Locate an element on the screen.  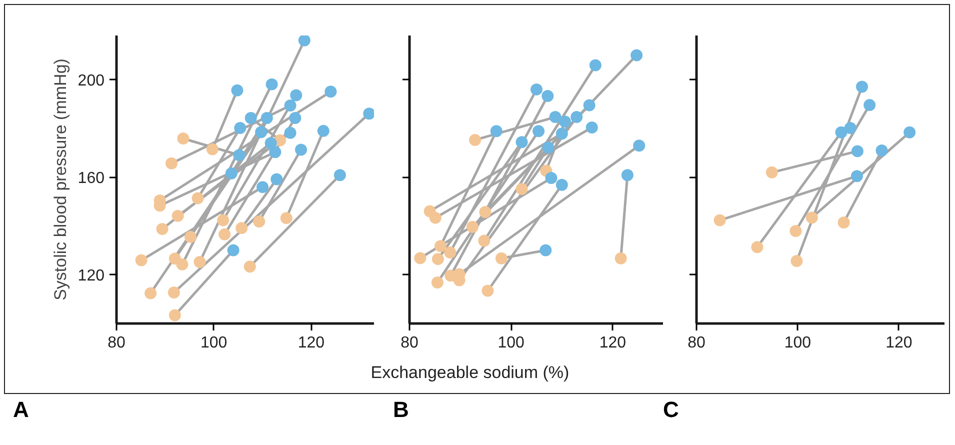
y-axis-title: Systolic blood pressure (mmHg) is located at coordinates (60, 179).